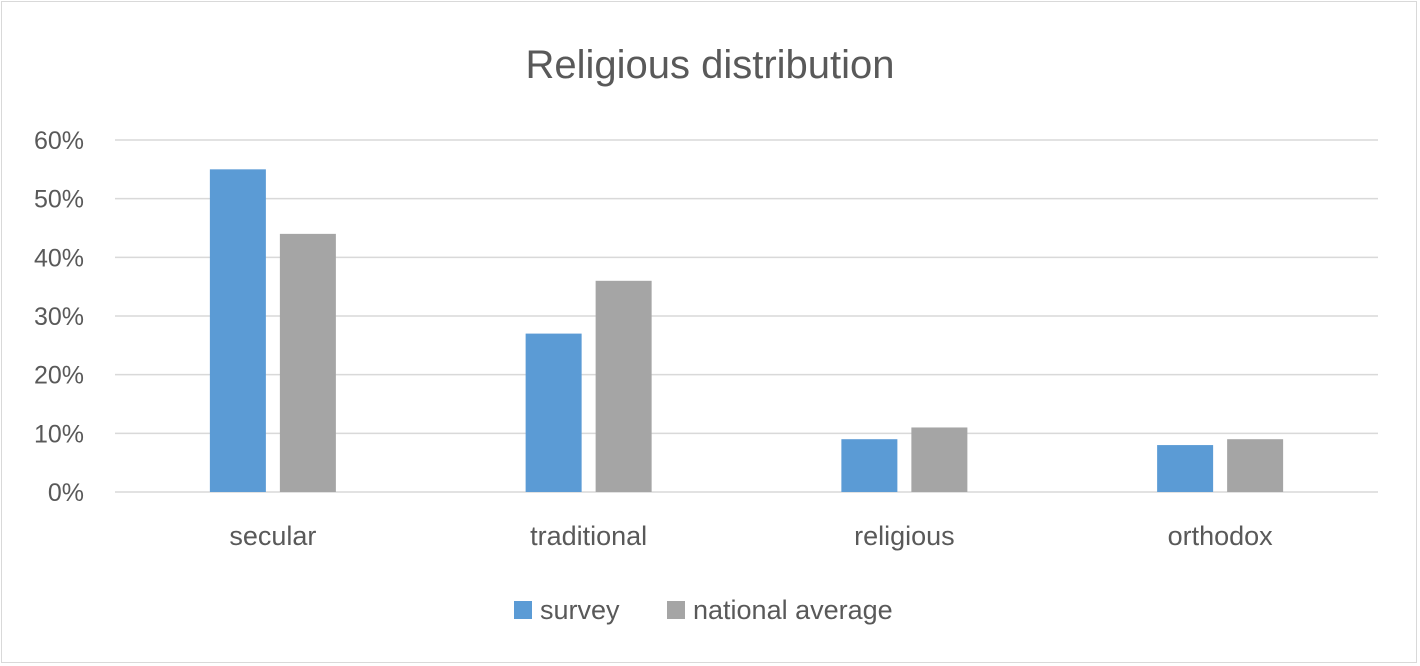  Describe the element at coordinates (1255, 465) in the screenshot. I see `bar-national-average-orthodox` at that location.